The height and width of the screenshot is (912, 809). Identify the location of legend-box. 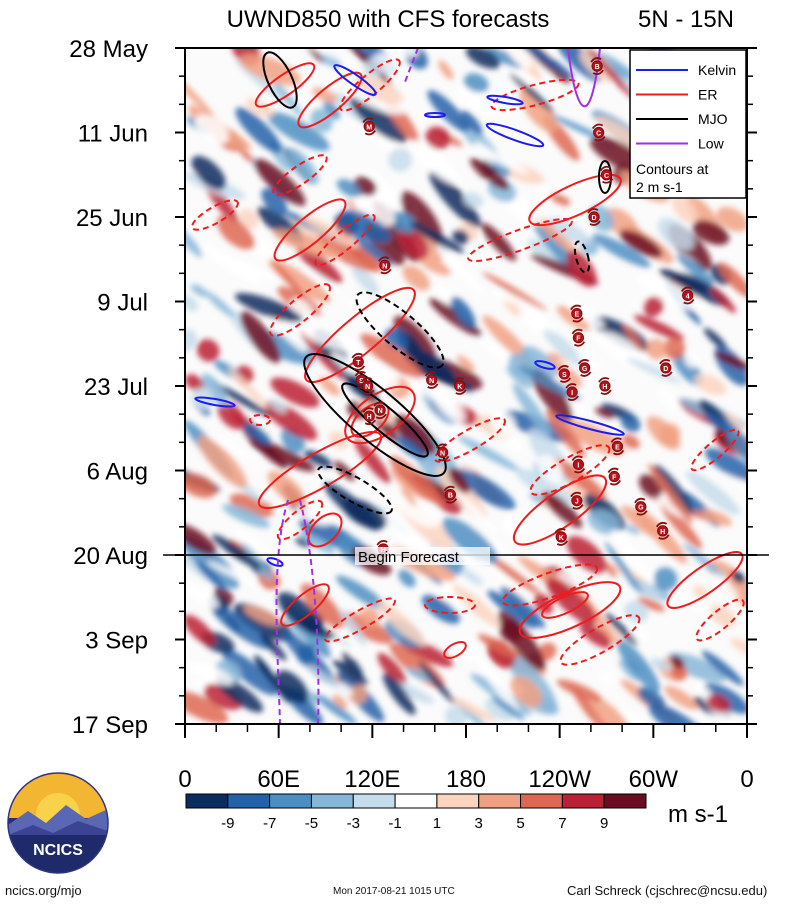
(688, 124).